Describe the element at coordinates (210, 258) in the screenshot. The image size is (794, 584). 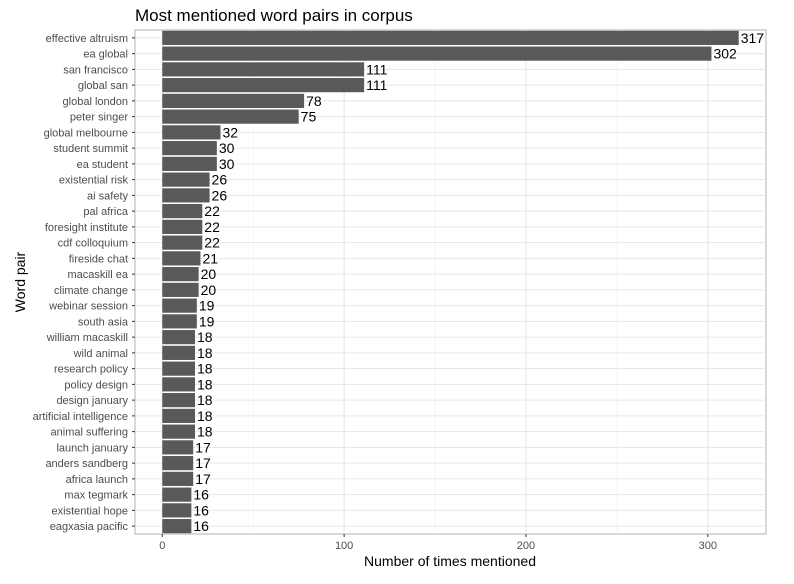
I see `bar-value-label: 21` at that location.